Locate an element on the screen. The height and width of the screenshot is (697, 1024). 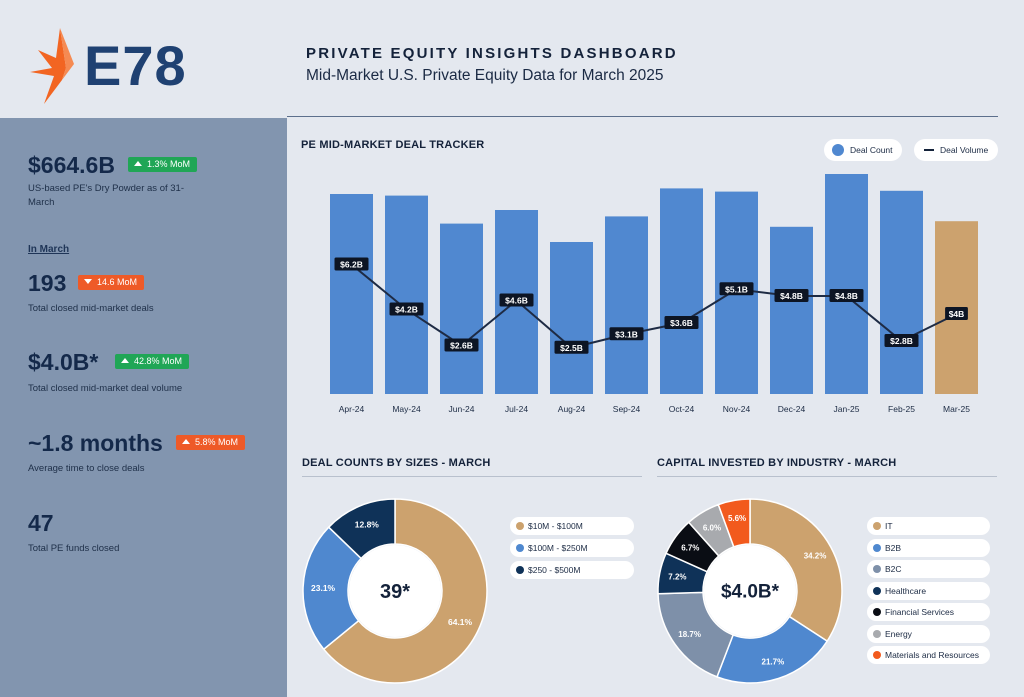
legend-item-b2b: B2B is located at coordinates (928, 547).